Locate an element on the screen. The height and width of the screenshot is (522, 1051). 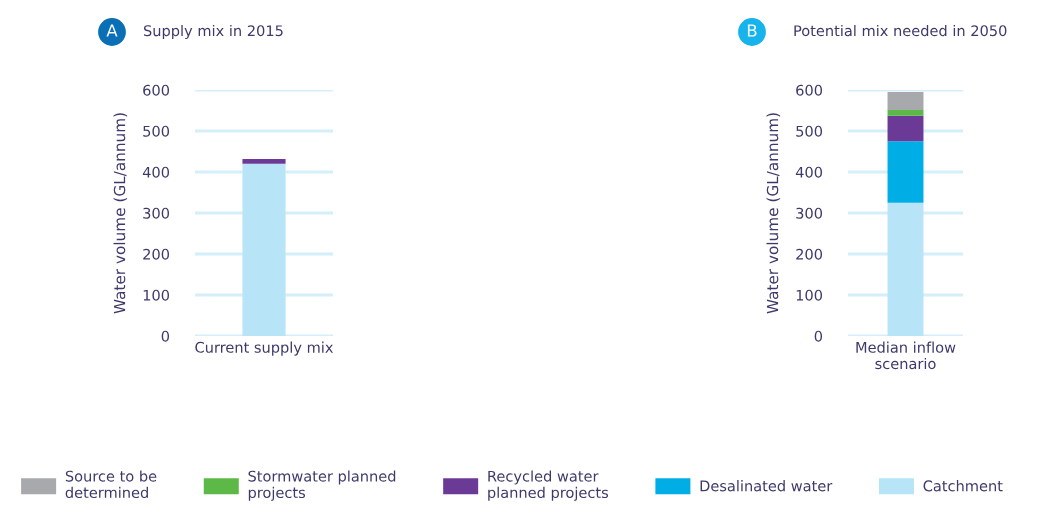
legend-label: Recycled water planned projects is located at coordinates (548, 485).